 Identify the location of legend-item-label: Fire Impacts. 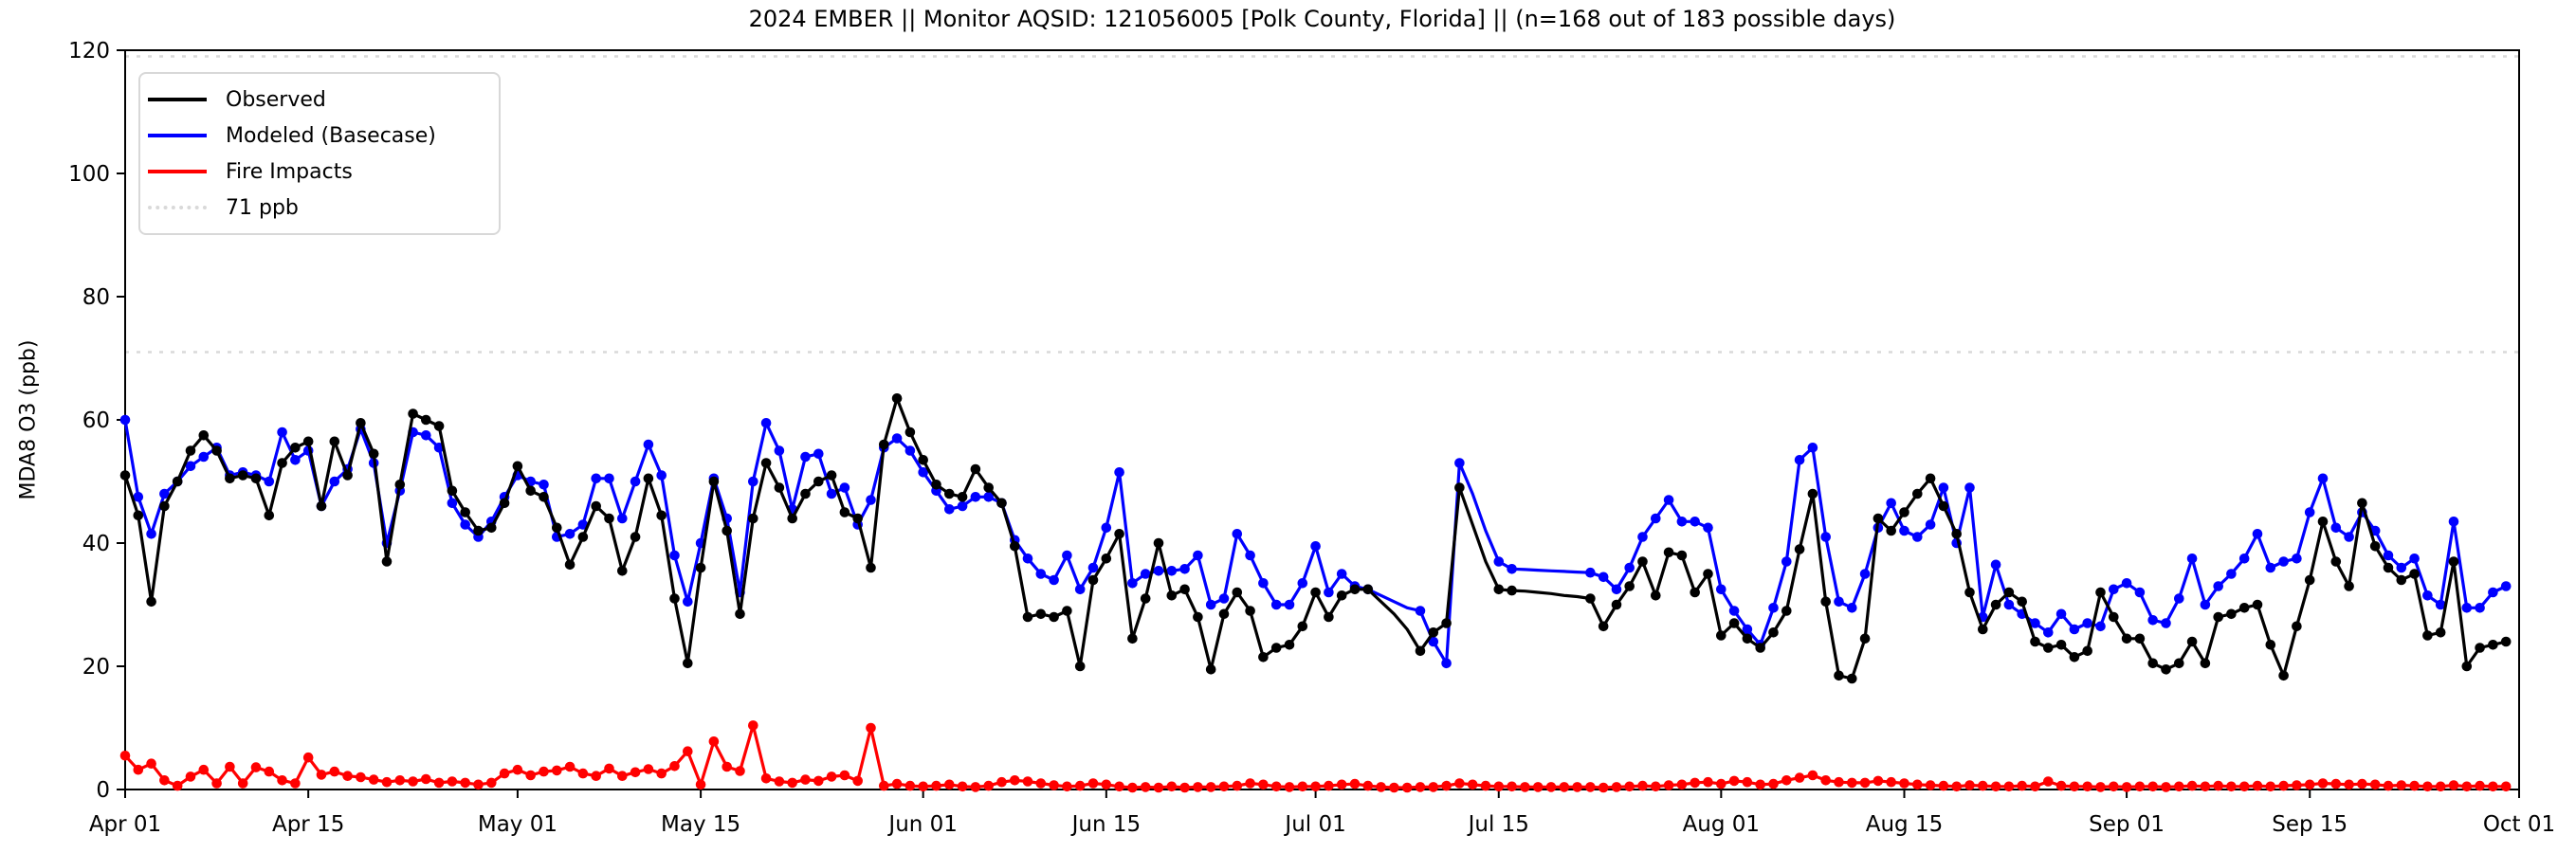
(289, 171).